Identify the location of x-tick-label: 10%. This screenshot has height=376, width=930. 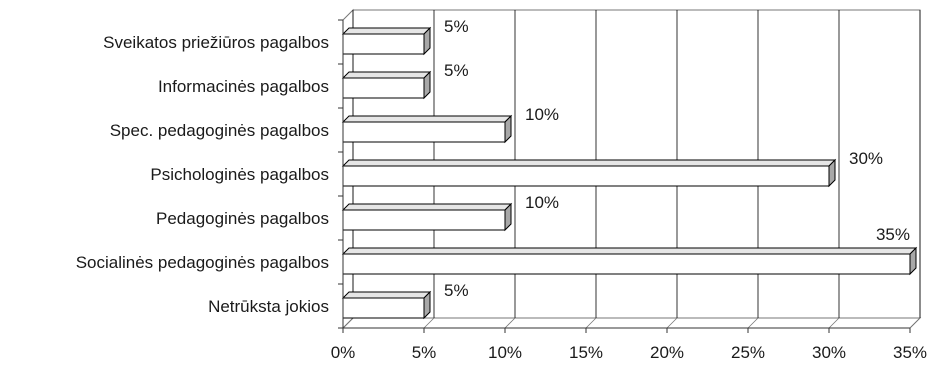
(505, 352).